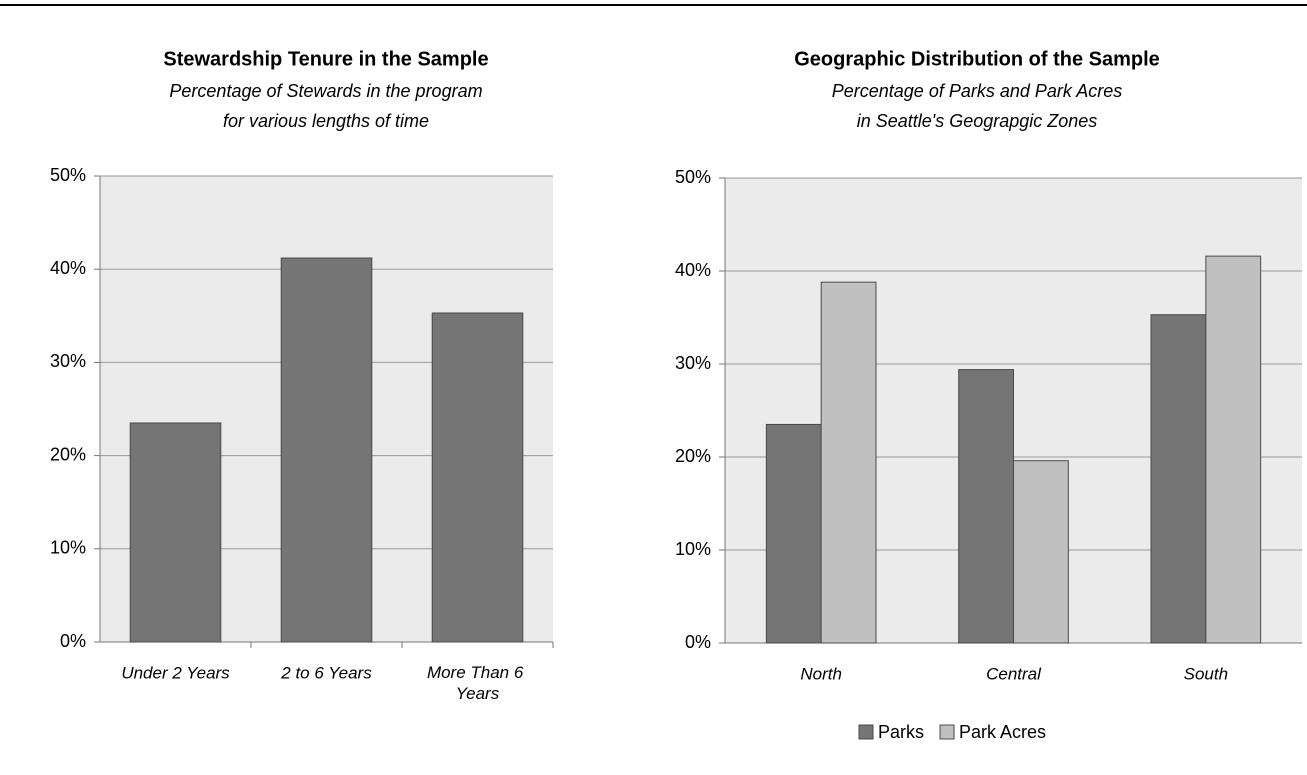 Image resolution: width=1307 pixels, height=775 pixels. Describe the element at coordinates (477, 683) in the screenshot. I see `x-tick-label: More Than 6 Years` at that location.